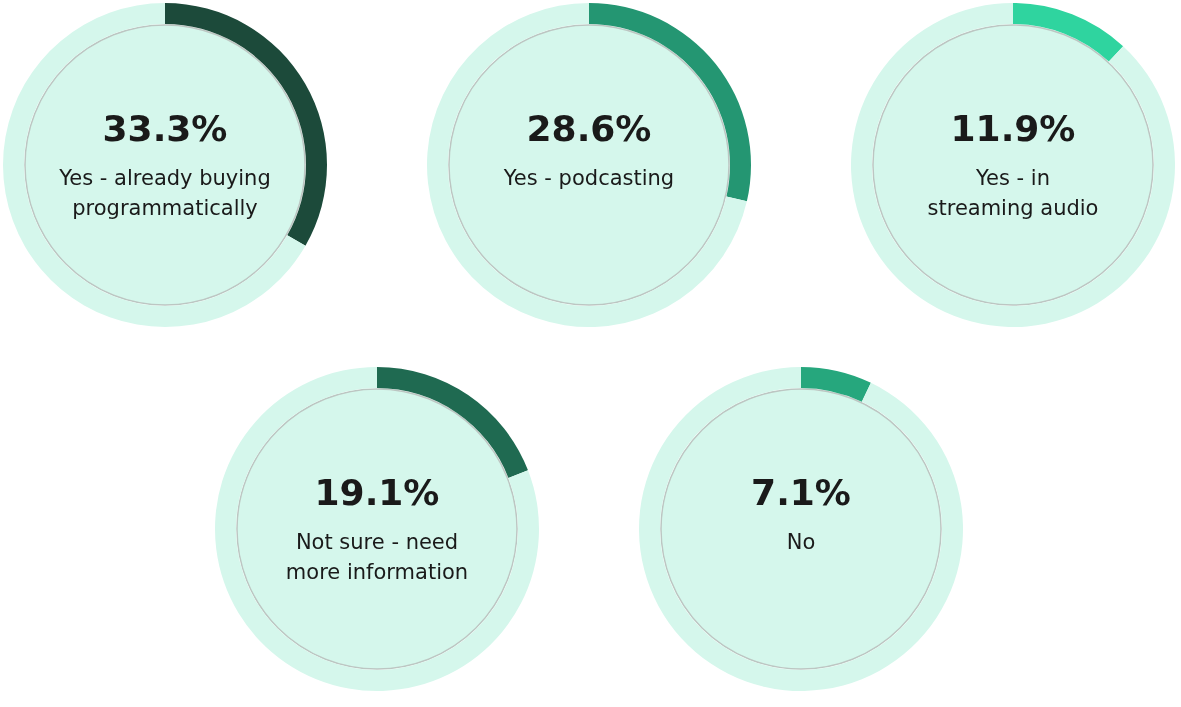  I want to click on data-label: 19.1%, so click(377, 492).